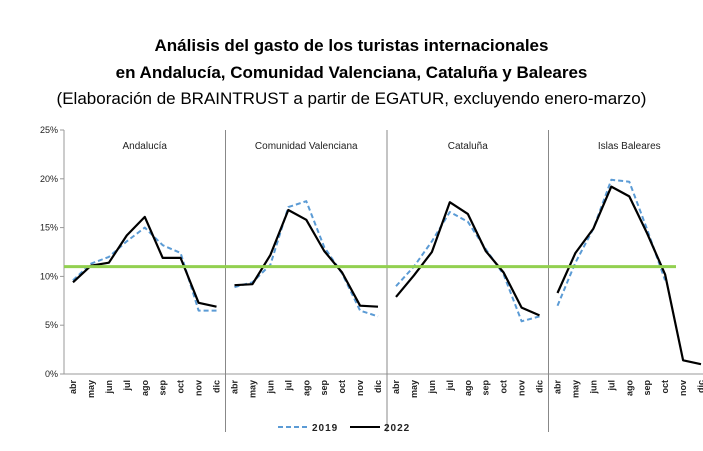 This screenshot has width=703, height=451. Describe the element at coordinates (629, 146) in the screenshot. I see `panel-title: Islas Baleares` at that location.